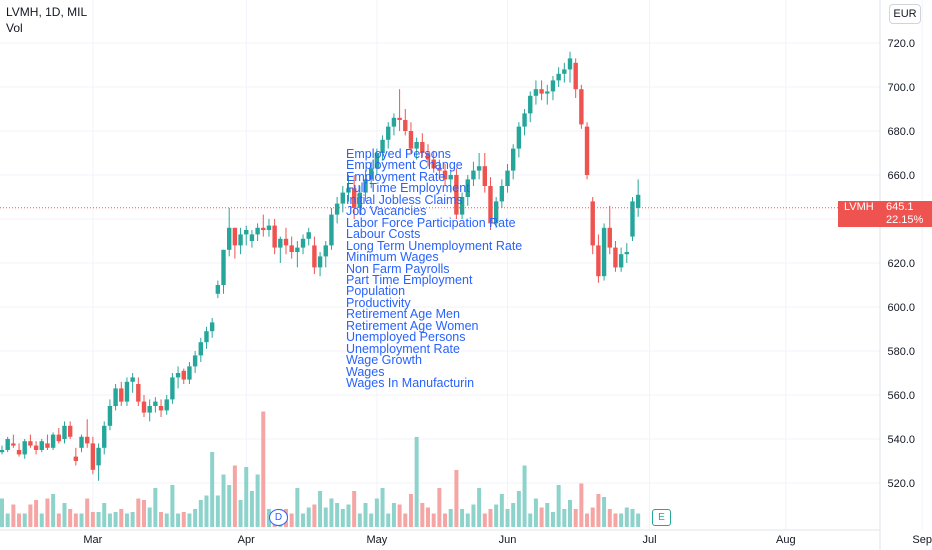 This screenshot has height=550, width=932. What do you see at coordinates (47, 12) in the screenshot?
I see `symbol-title: LVMH, 1D, MIL` at bounding box center [47, 12].